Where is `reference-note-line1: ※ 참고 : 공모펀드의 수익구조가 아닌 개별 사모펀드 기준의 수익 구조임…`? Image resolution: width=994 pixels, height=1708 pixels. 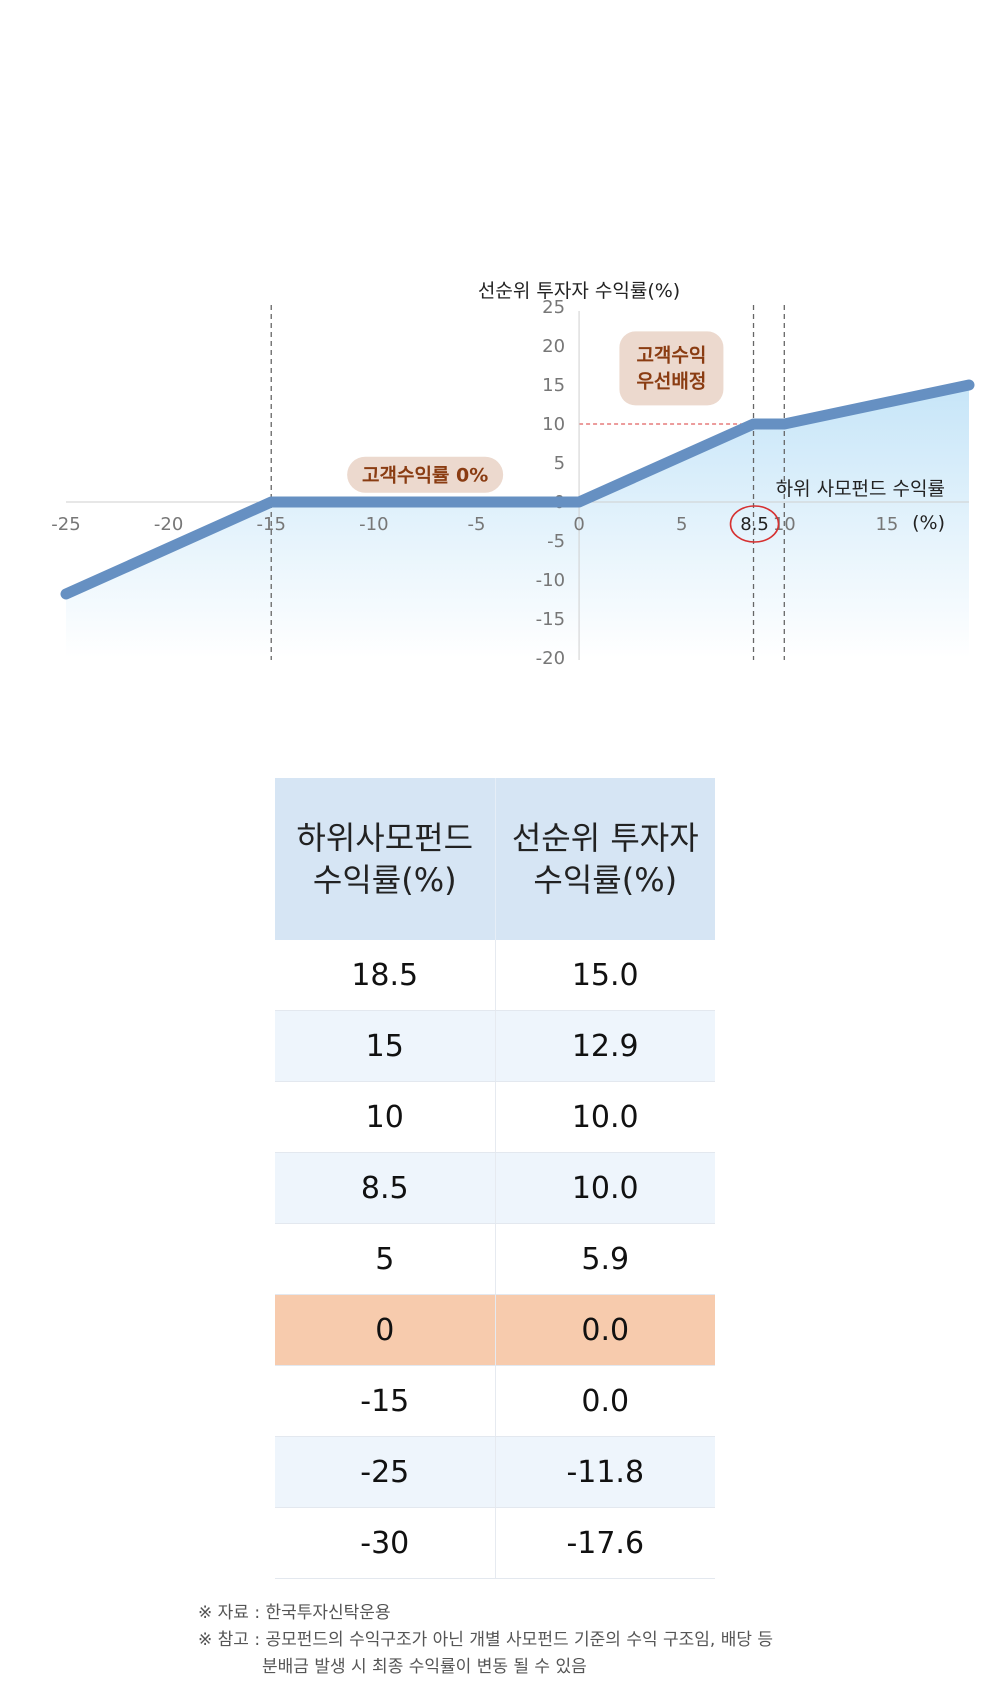 reference-note-line1: ※ 참고 : 공모펀드의 수익구조가 아닌 개별 사모펀드 기준의 수익 구조임… is located at coordinates (486, 1640).